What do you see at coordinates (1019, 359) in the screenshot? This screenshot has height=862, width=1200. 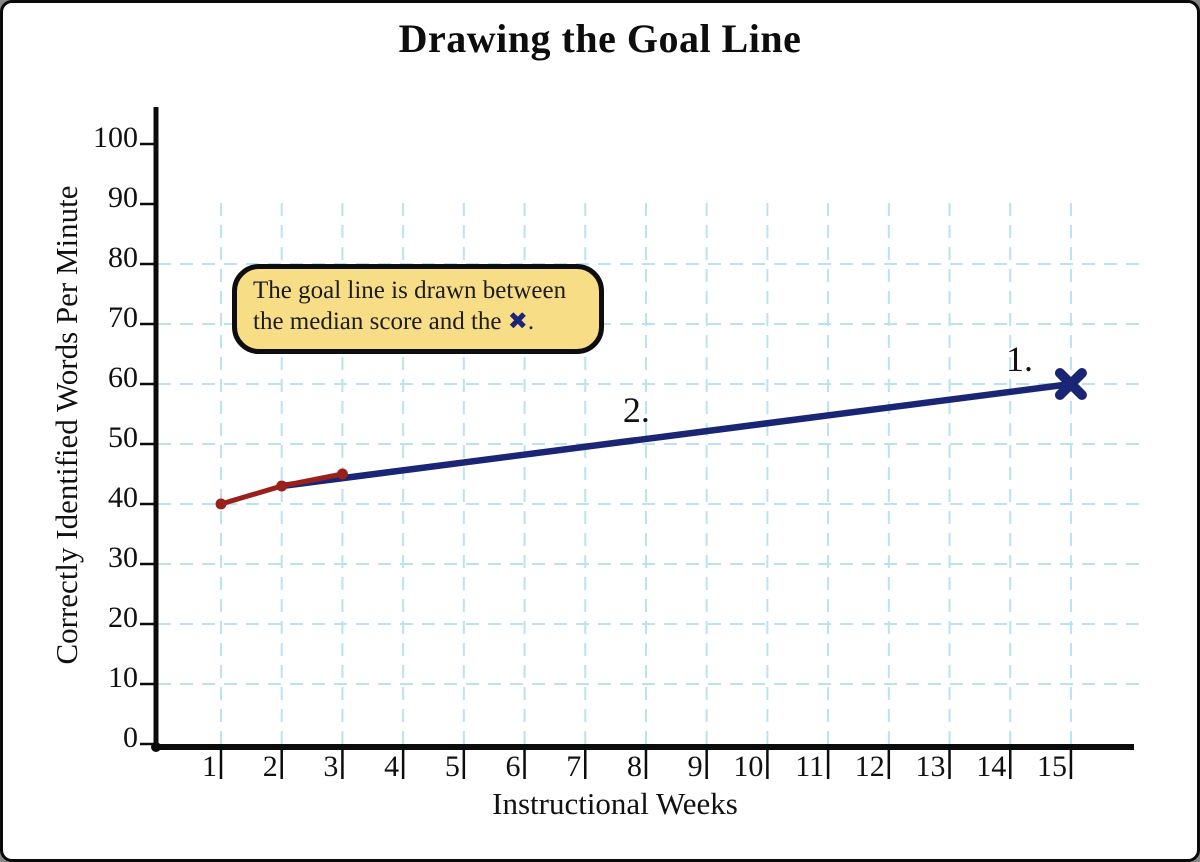 I see `svg-text: 1.` at bounding box center [1019, 359].